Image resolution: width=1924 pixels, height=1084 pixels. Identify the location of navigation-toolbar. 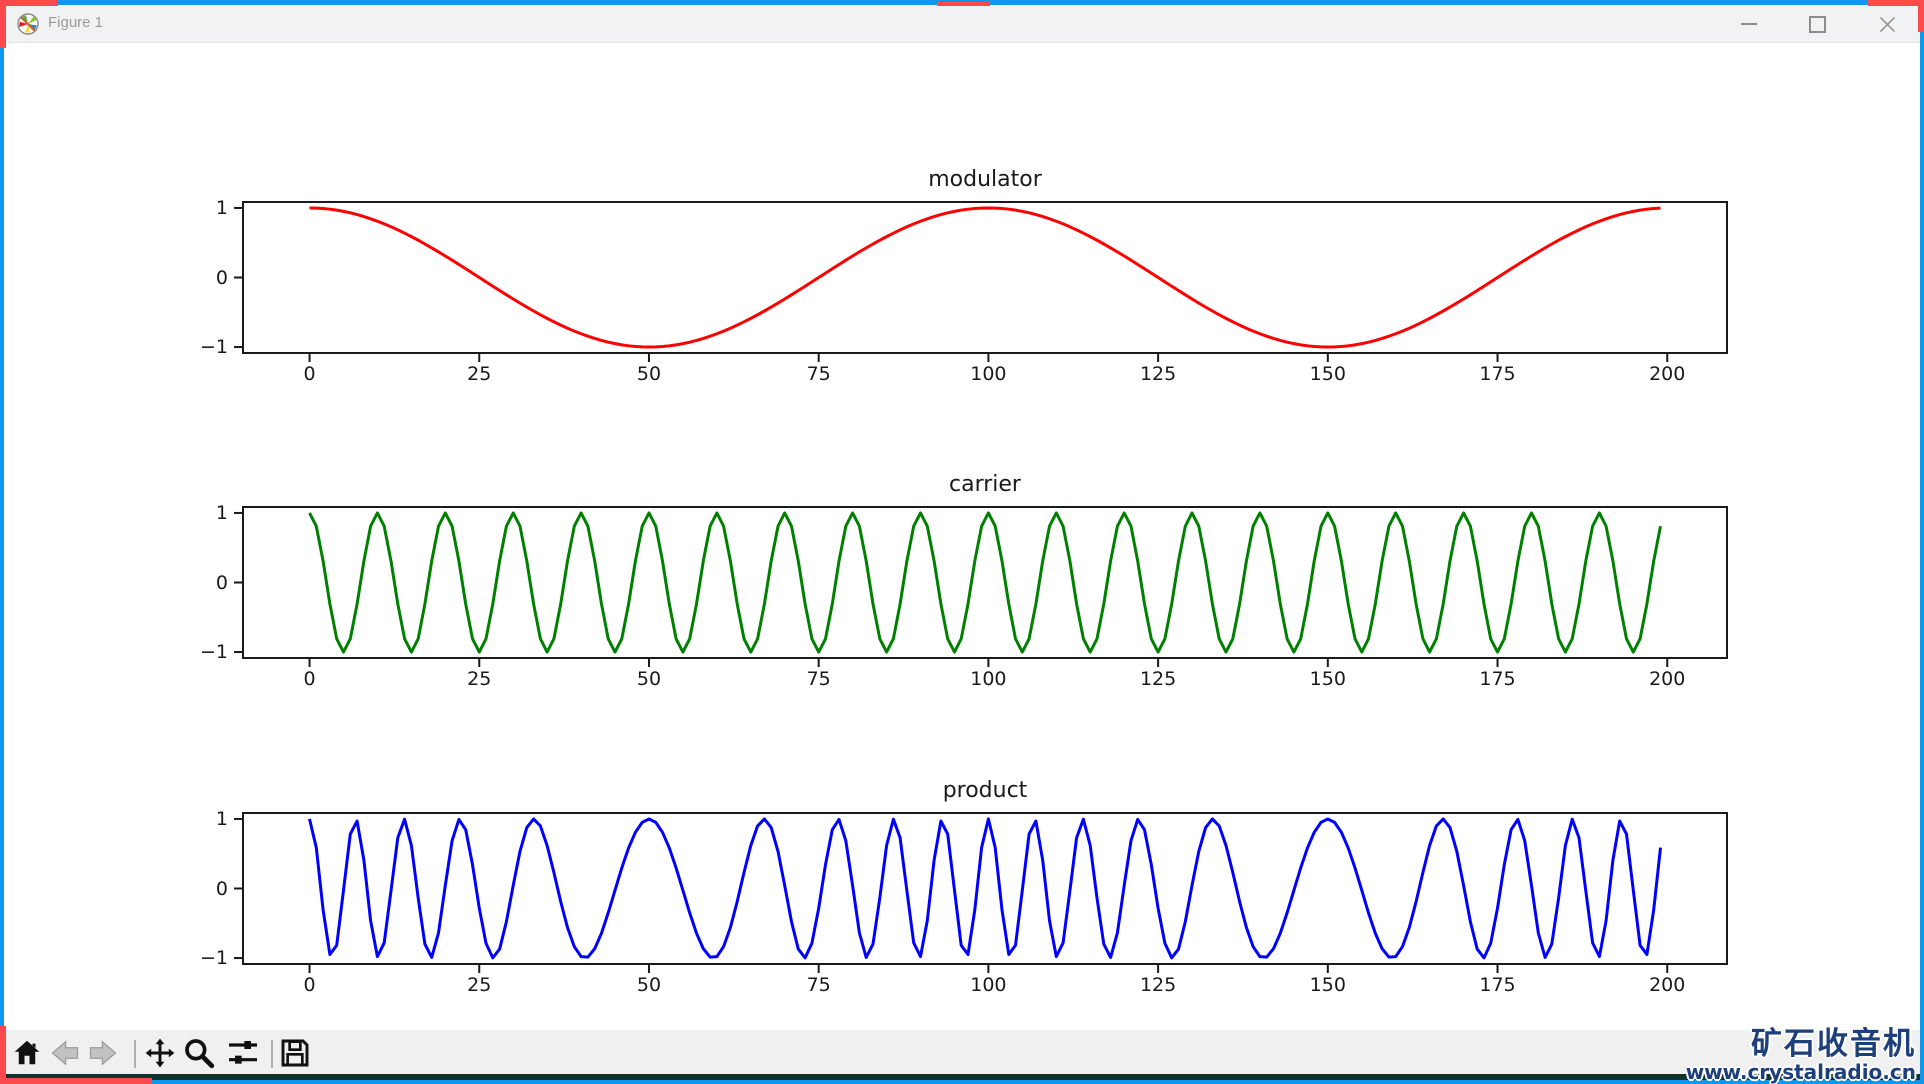
(962, 1052).